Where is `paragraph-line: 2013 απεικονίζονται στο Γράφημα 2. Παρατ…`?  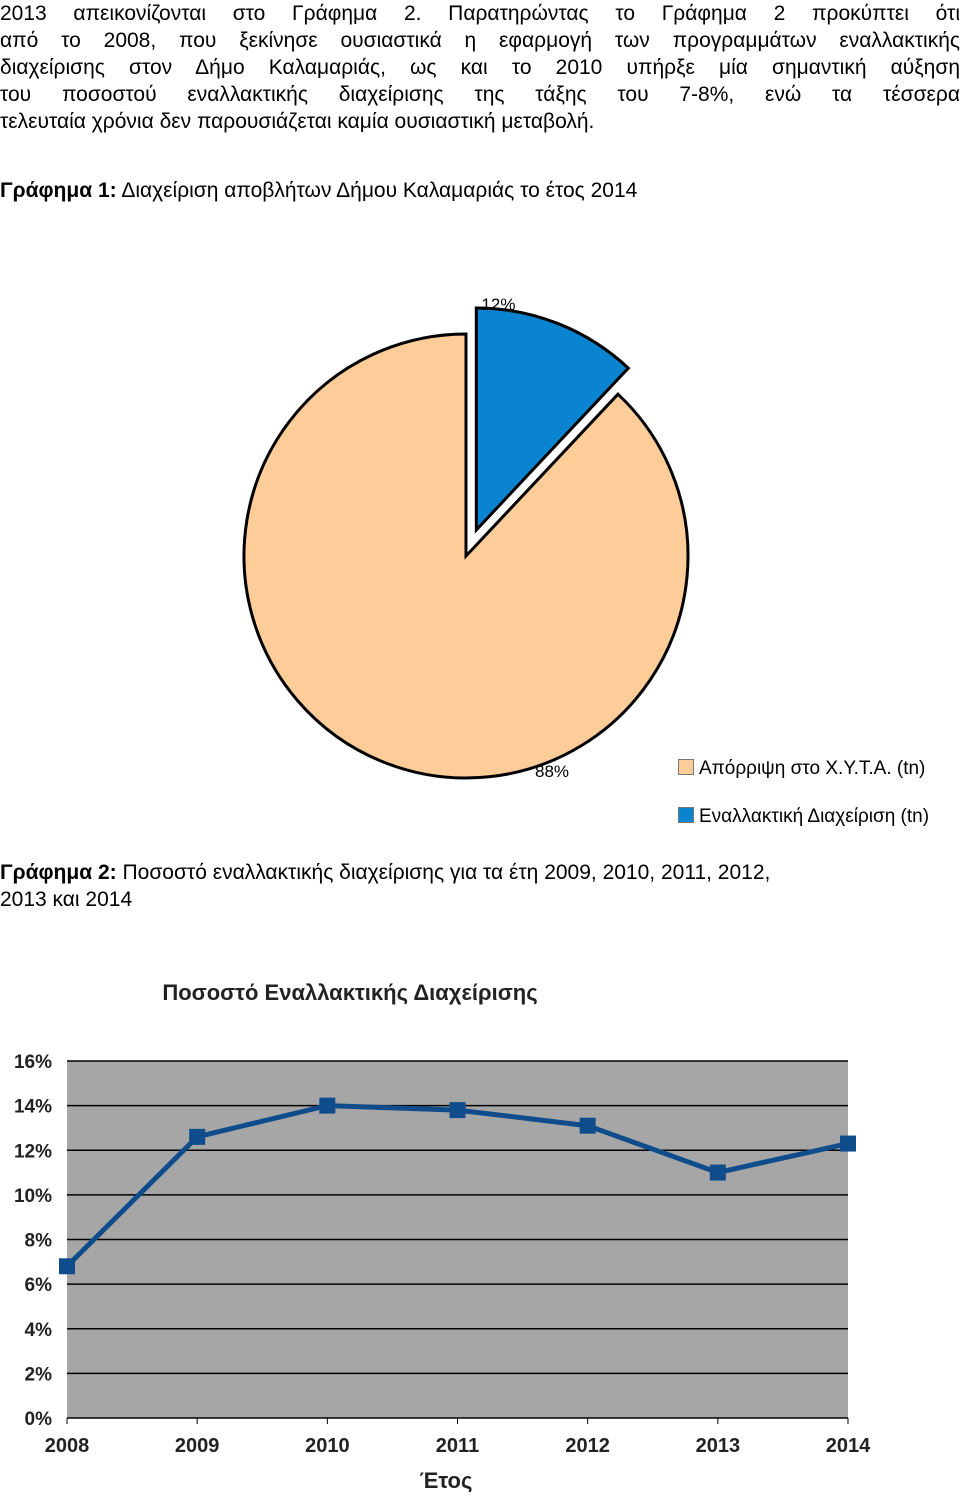
paragraph-line: 2013 απεικονίζονται στο Γράφημα 2. Παρατ… is located at coordinates (480, 13).